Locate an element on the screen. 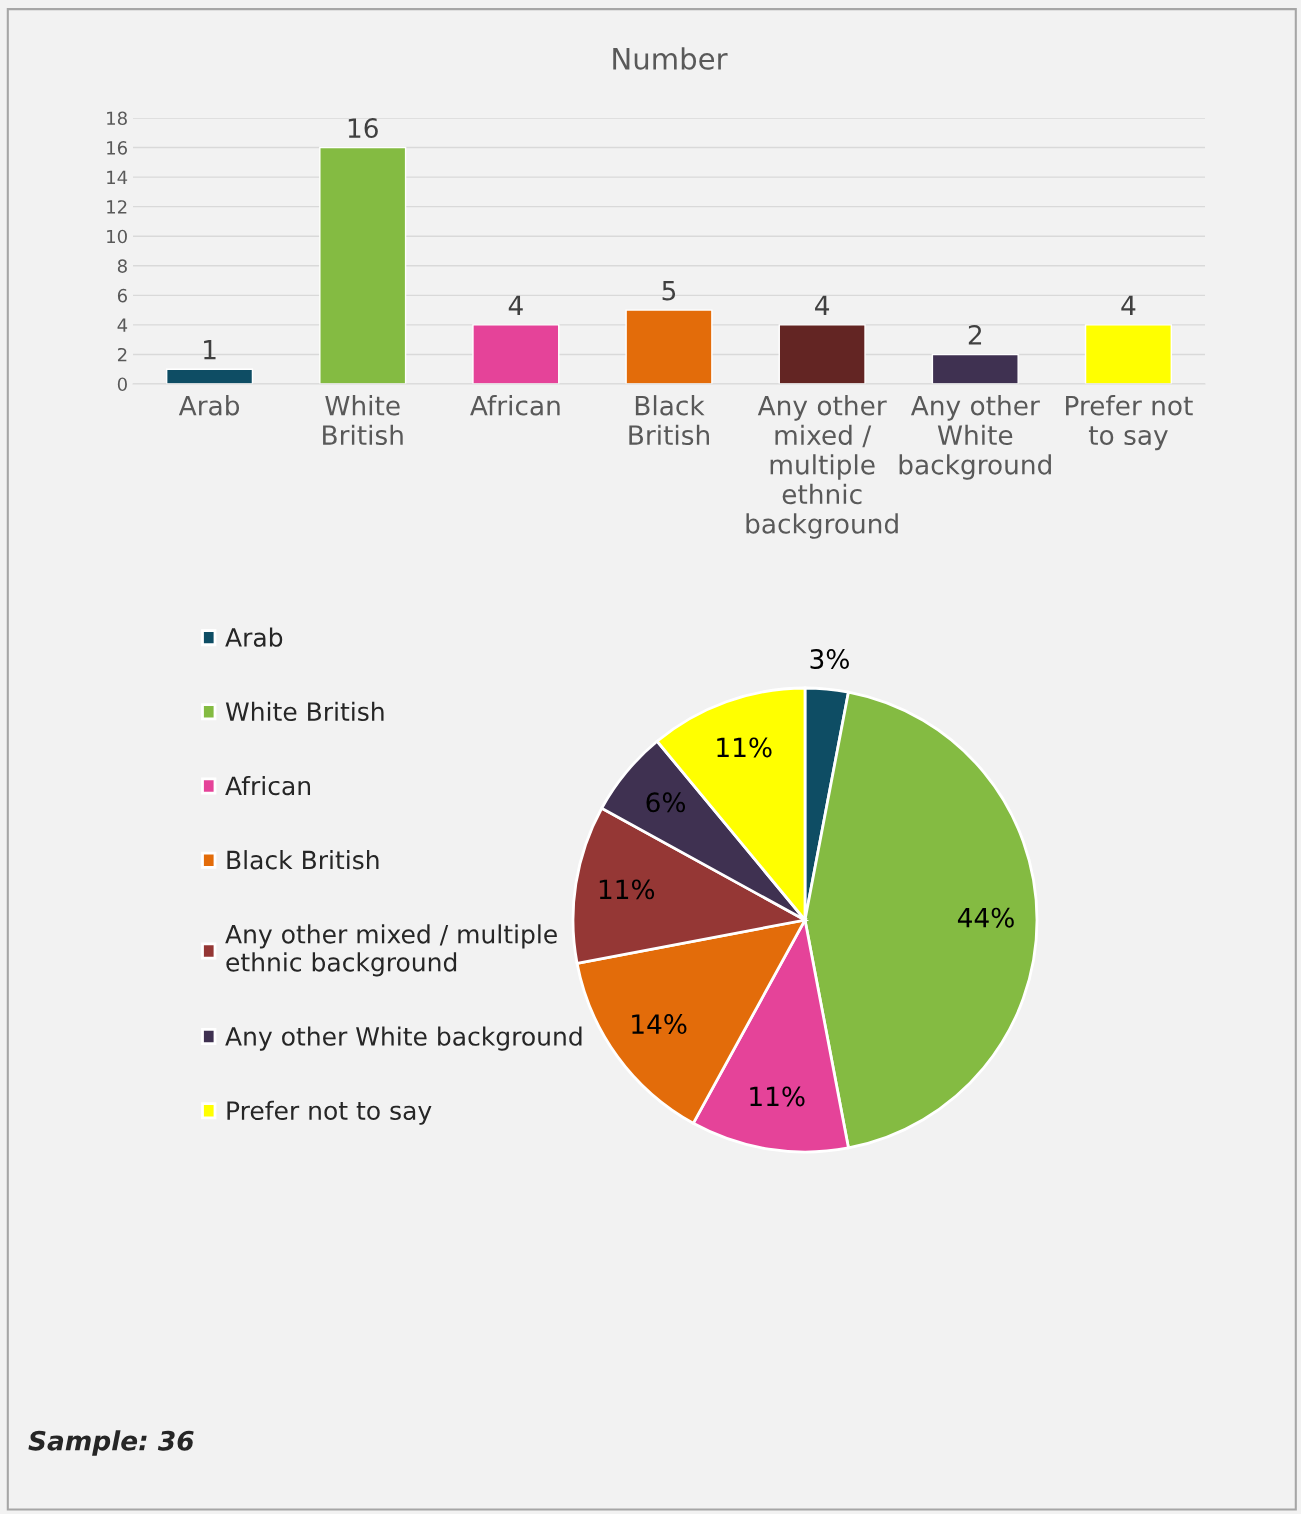 This screenshot has height=1514, width=1301. y-tick-label: 2 is located at coordinates (122, 354).